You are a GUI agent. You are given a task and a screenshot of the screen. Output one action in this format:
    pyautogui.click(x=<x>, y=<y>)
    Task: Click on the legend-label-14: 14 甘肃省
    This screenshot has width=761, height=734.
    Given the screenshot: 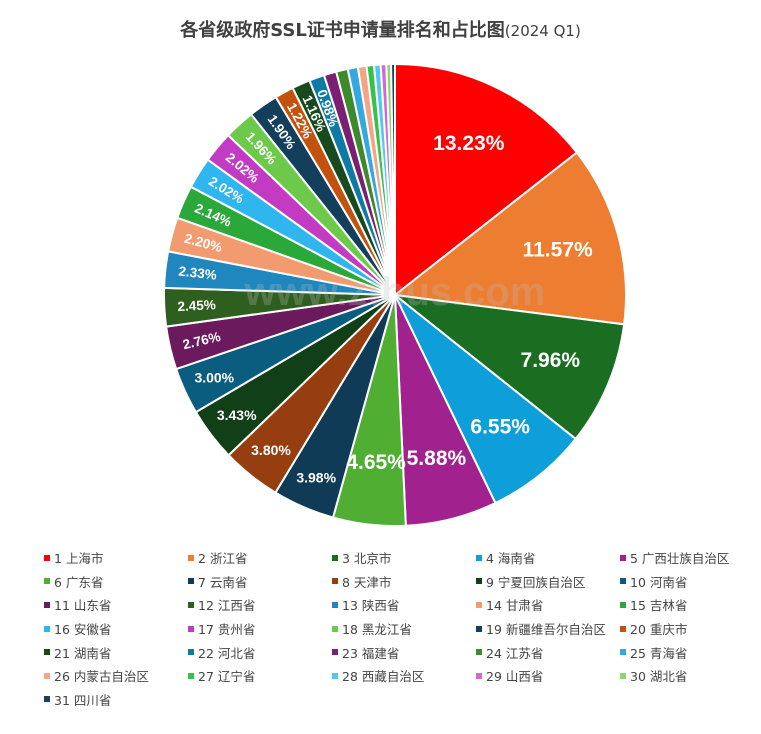 What is the action you would take?
    pyautogui.click(x=515, y=606)
    